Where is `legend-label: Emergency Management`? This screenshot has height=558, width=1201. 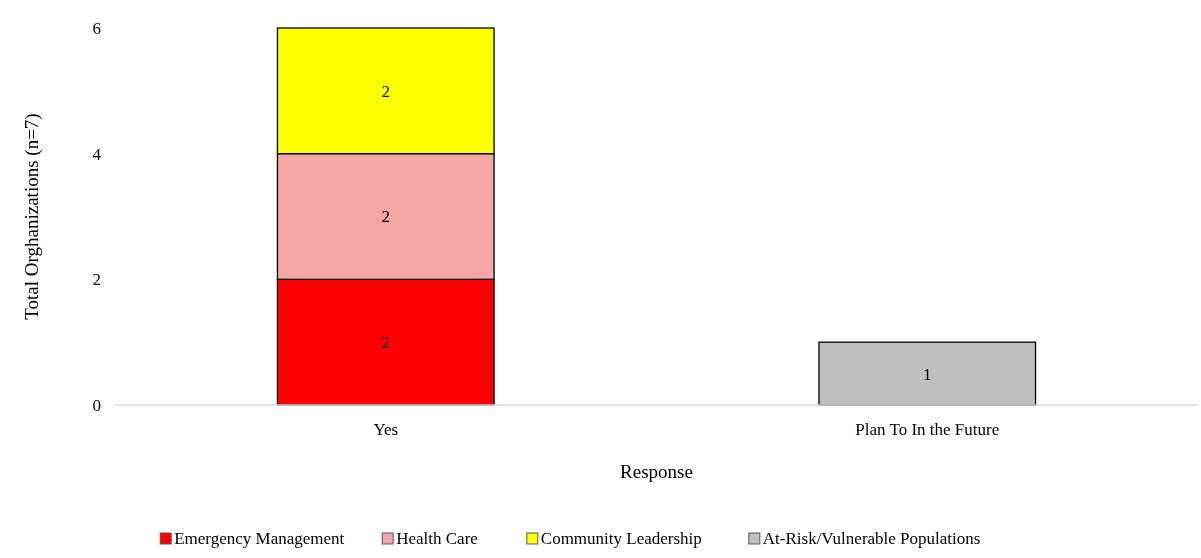 legend-label: Emergency Management is located at coordinates (259, 538).